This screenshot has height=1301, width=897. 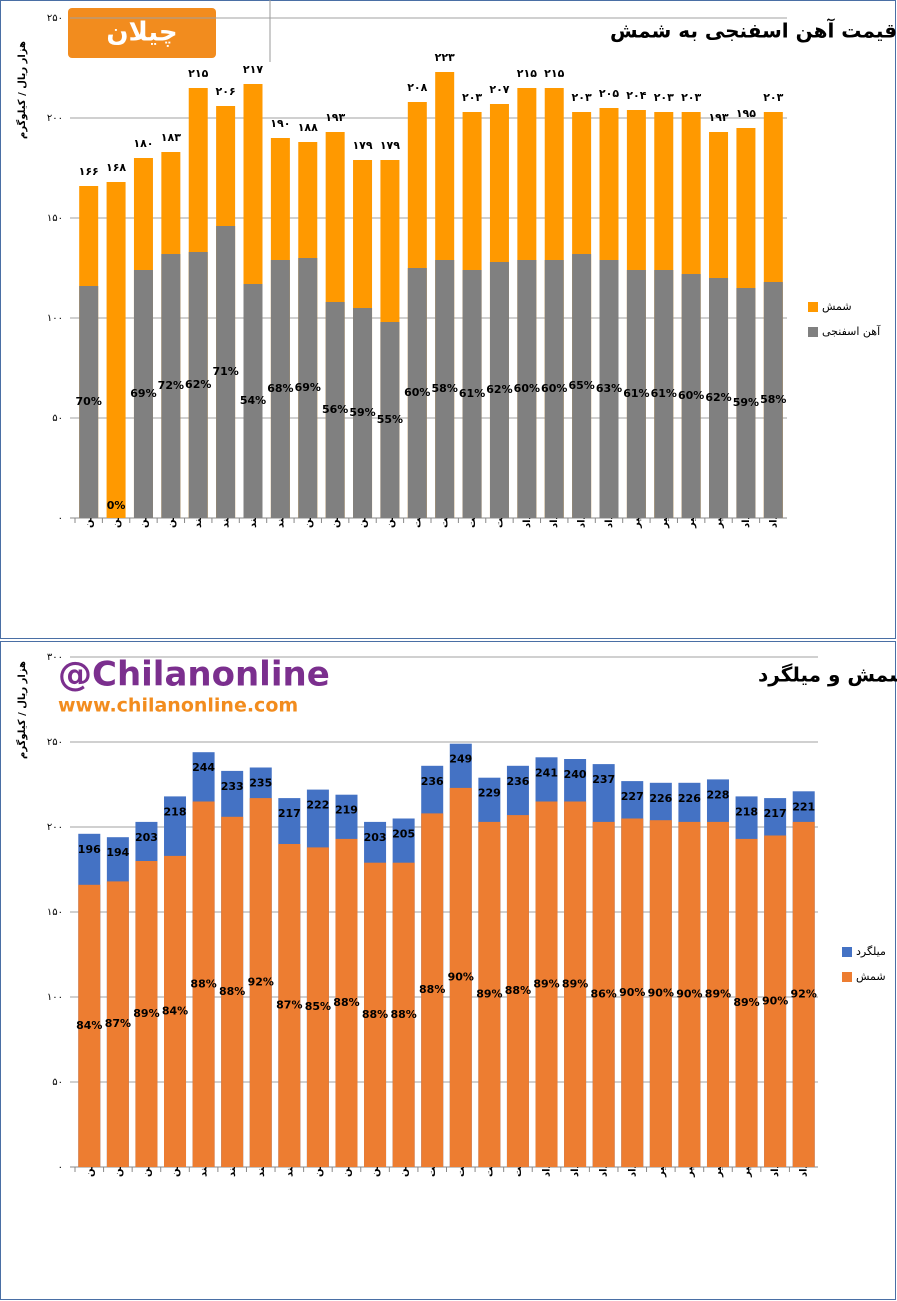 What do you see at coordinates (636, 95) in the screenshot?
I see `value-label: ۲۰۴` at bounding box center [636, 95].